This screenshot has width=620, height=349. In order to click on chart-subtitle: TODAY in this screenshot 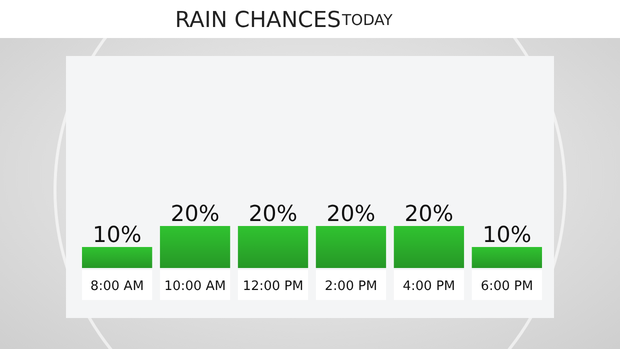, I will do `click(367, 20)`.